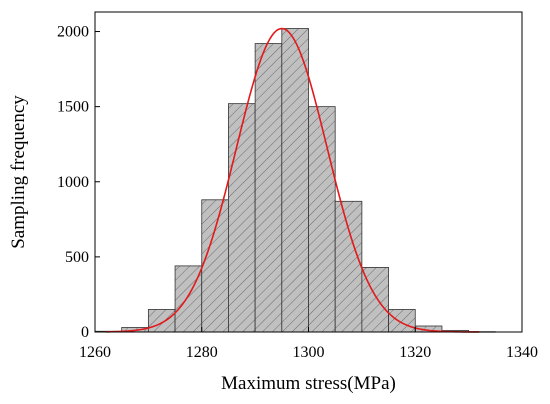 This screenshot has height=404, width=550. I want to click on x-tick-label: 1340, so click(522, 352).